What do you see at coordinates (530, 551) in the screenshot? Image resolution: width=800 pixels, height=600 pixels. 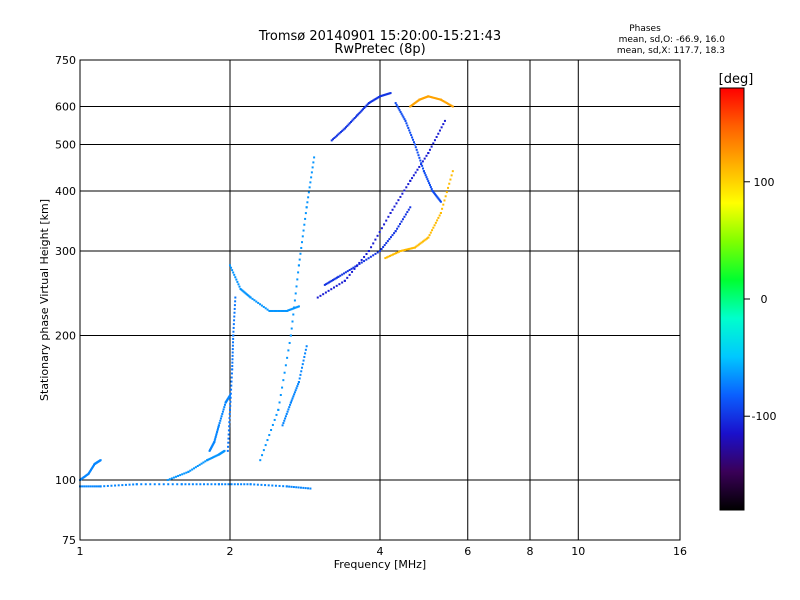 I see `x-tick-label: 8` at bounding box center [530, 551].